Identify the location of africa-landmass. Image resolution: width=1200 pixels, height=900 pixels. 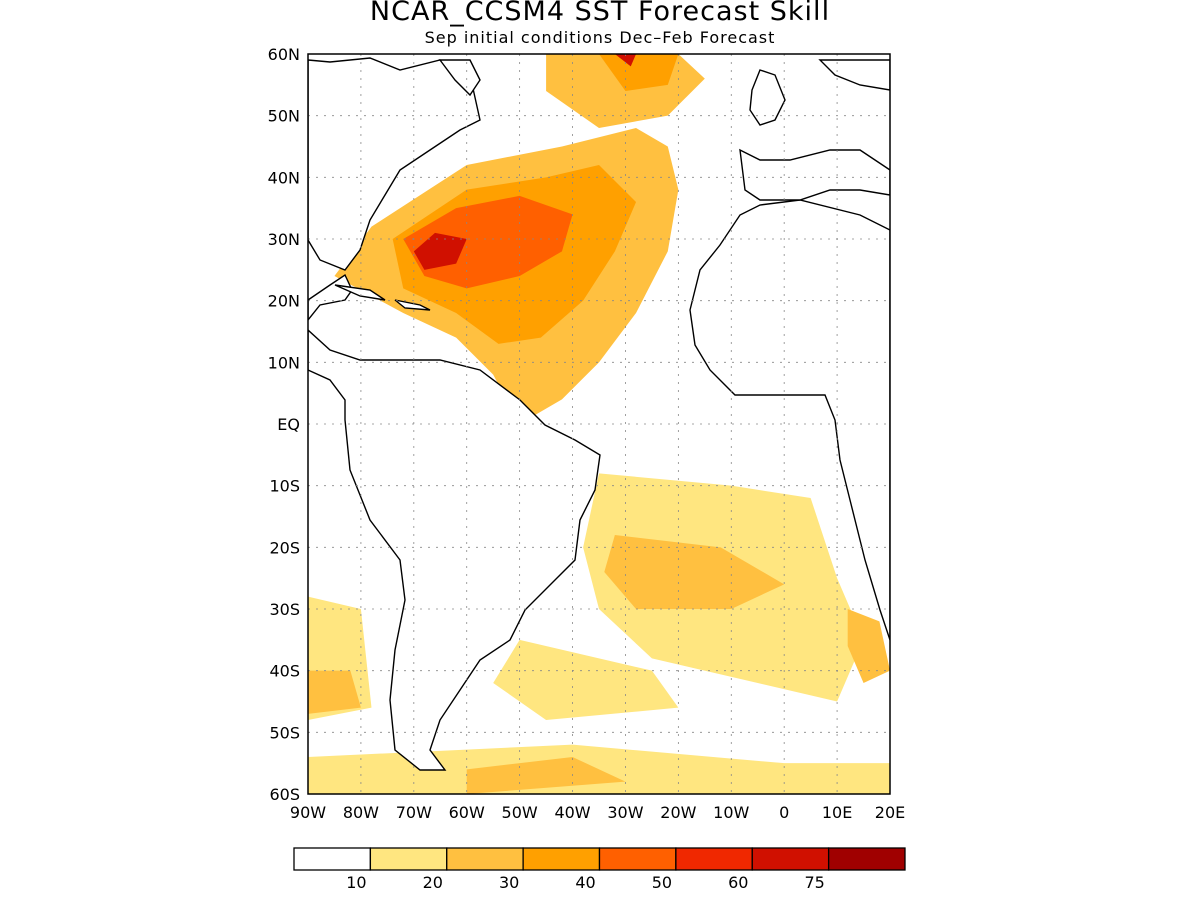
(789, 420).